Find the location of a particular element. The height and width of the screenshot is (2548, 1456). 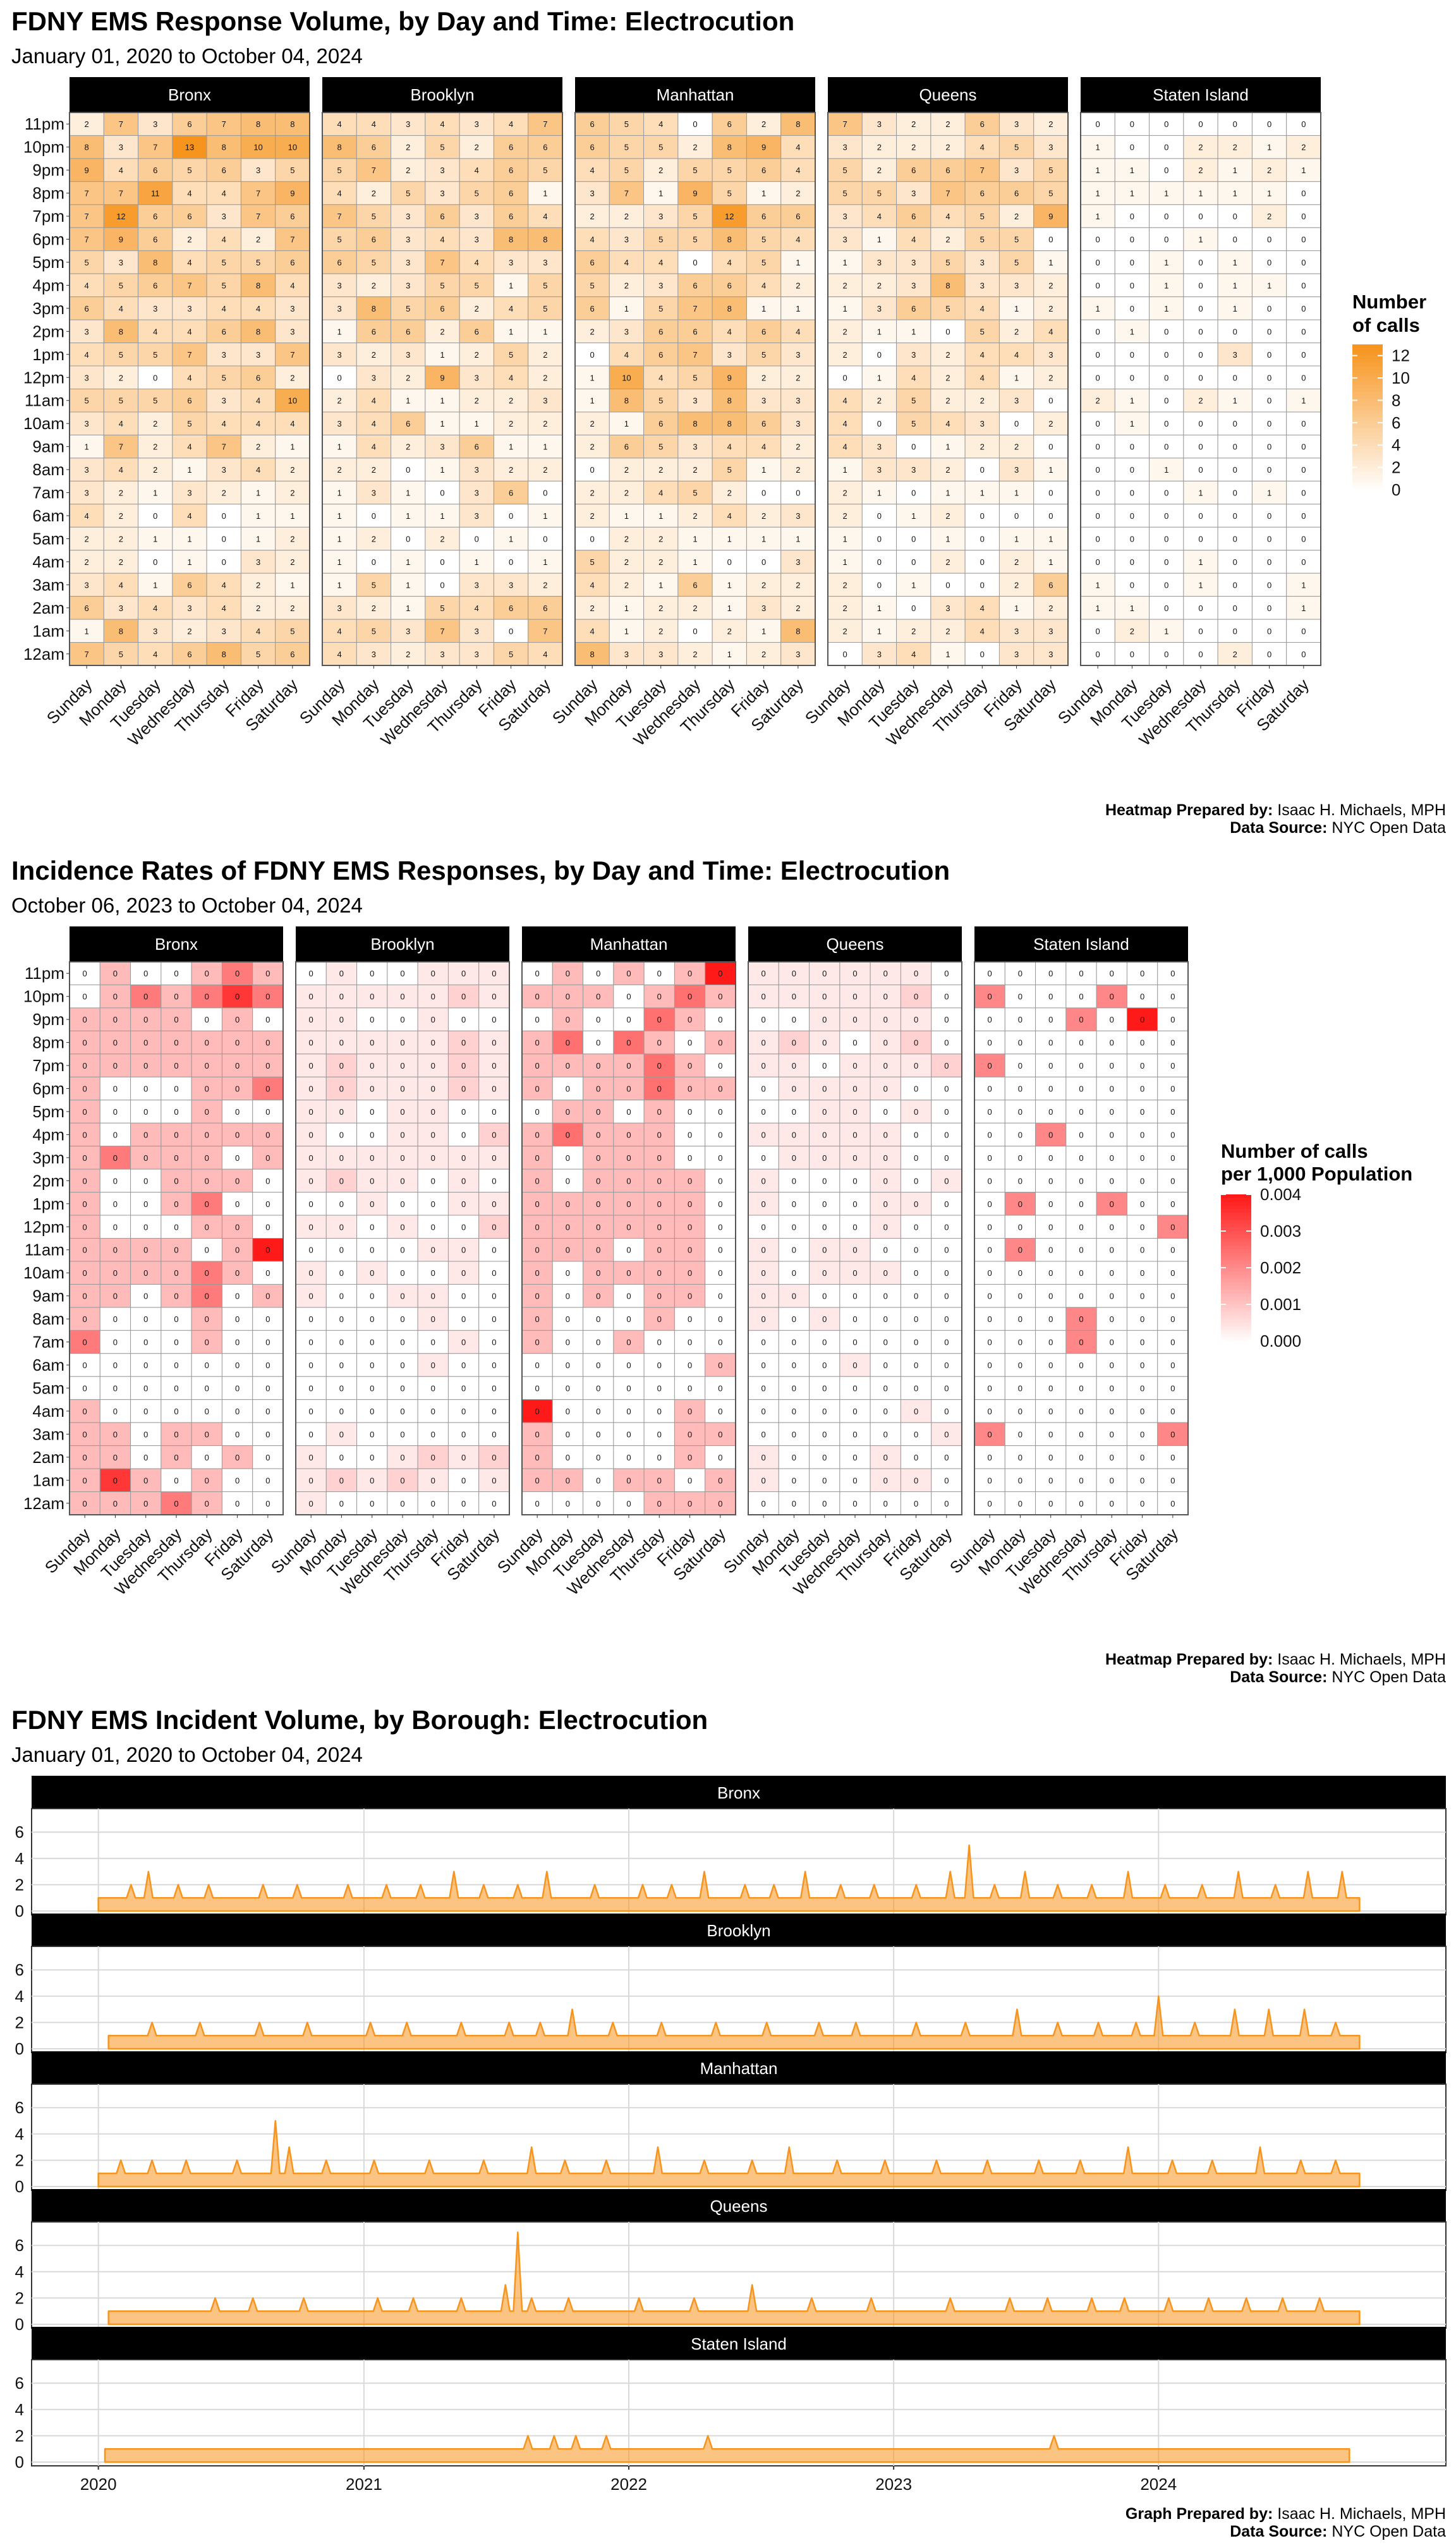

area-panel-title: Queens is located at coordinates (738, 2206).